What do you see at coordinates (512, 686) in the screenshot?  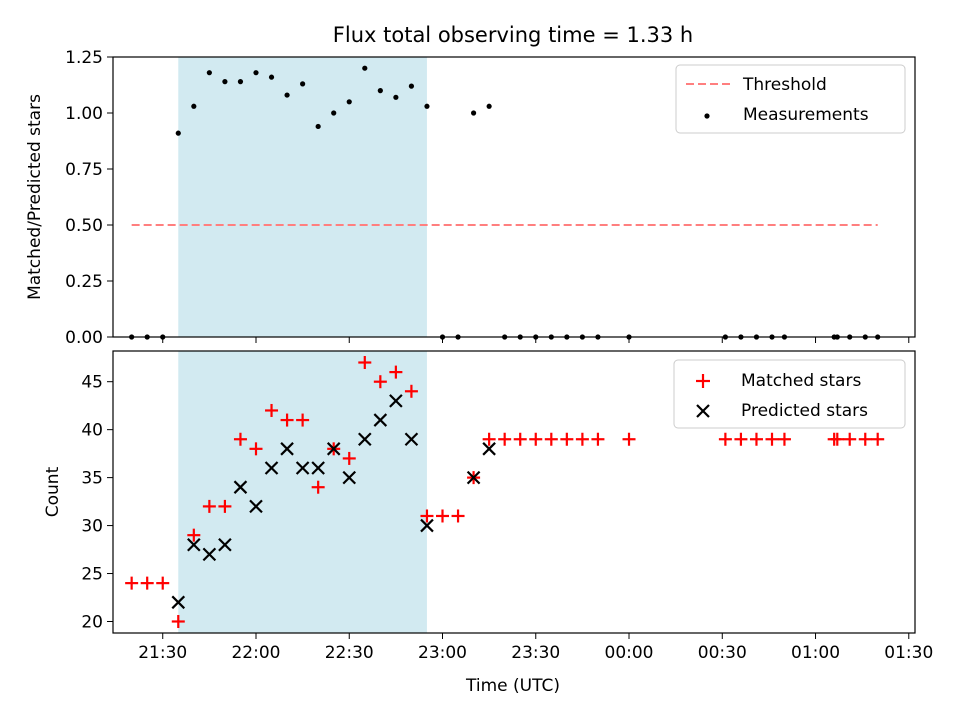 I see `x-axis-label: Time (UTC)` at bounding box center [512, 686].